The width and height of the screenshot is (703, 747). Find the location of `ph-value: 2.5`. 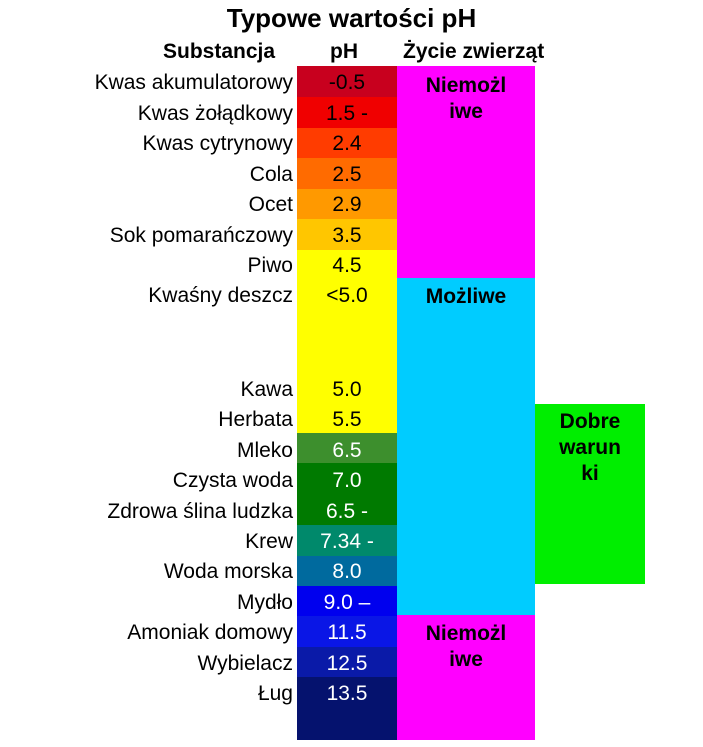

ph-value: 2.5 is located at coordinates (347, 174).